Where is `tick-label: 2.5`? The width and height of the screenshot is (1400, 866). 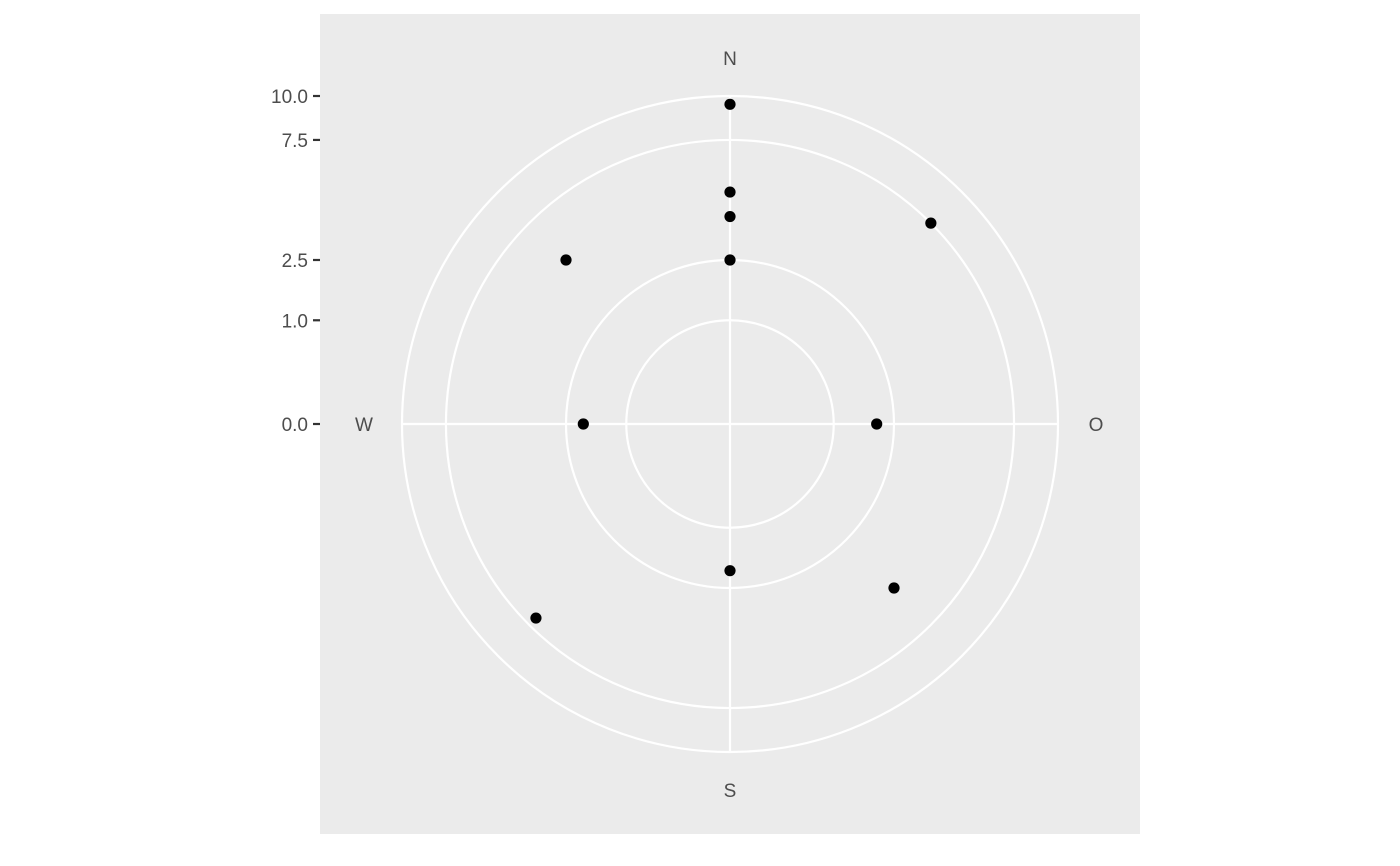
tick-label: 2.5 is located at coordinates (295, 261).